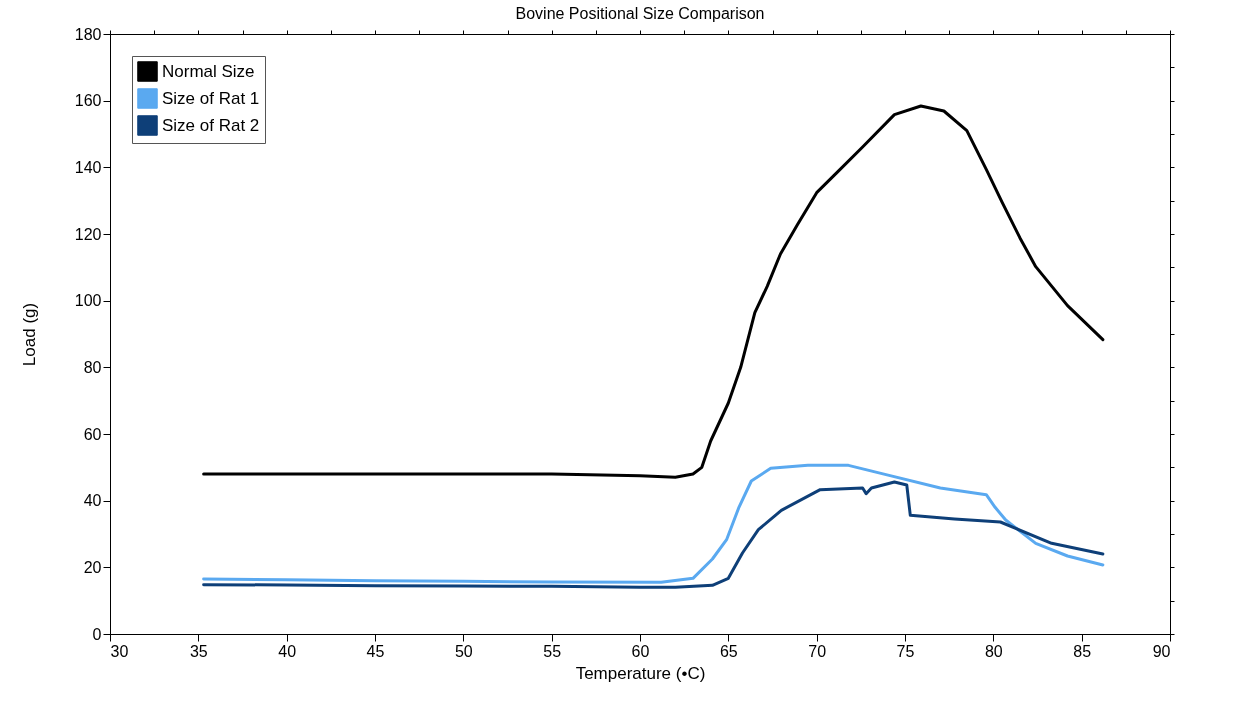 This screenshot has width=1247, height=723. Describe the element at coordinates (552, 651) in the screenshot. I see `x-tick-label: 55` at that location.